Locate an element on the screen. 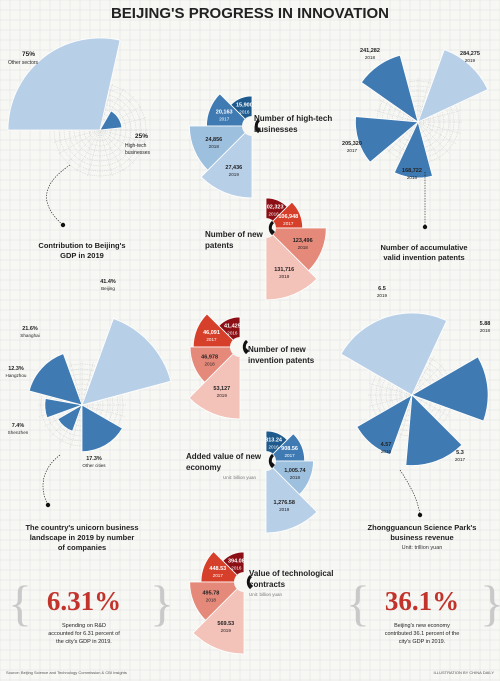 This screenshot has width=500, height=681. tech_contracts-year-label: 2018 is located at coordinates (211, 600).